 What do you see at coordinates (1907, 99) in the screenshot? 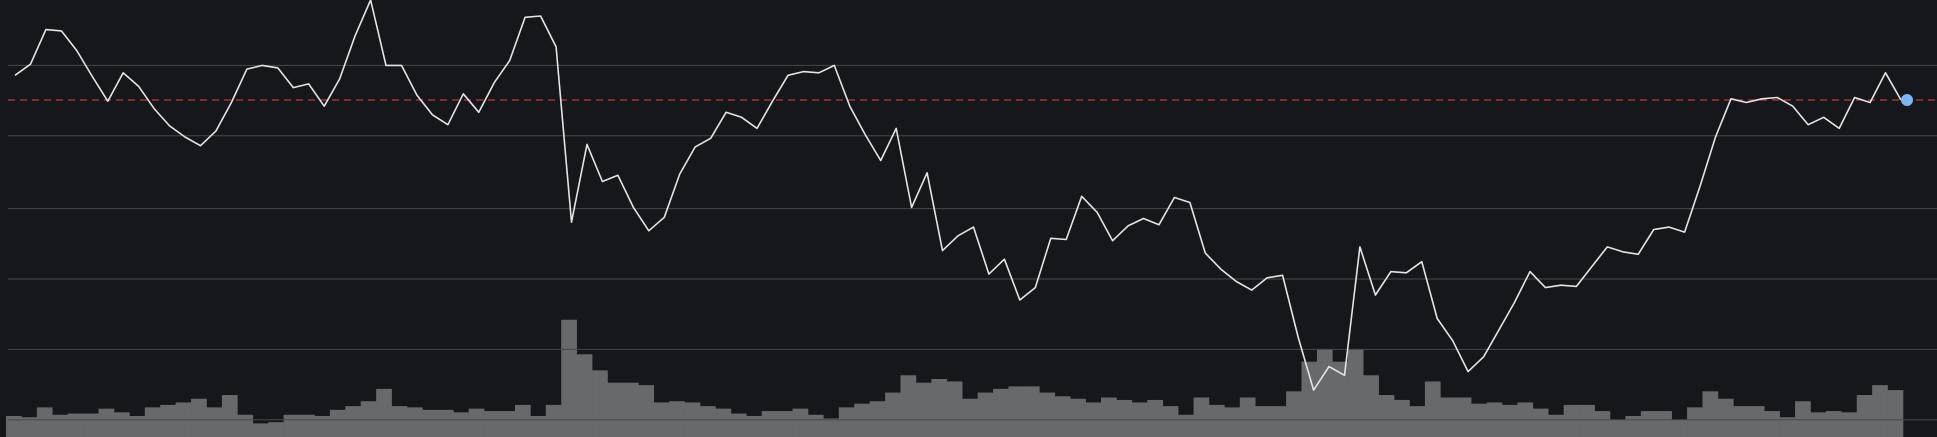
I see `last-point` at bounding box center [1907, 99].